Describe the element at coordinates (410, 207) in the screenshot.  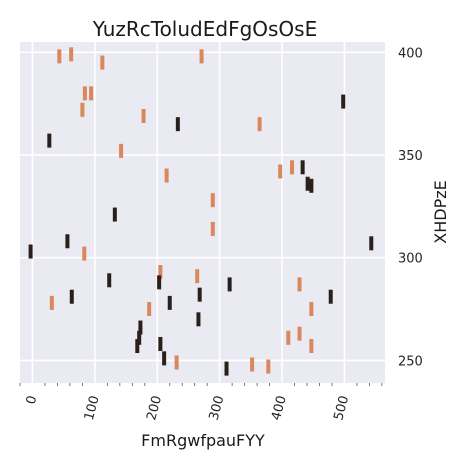
I see `y-tick-labels: 250 300 350 400` at that location.